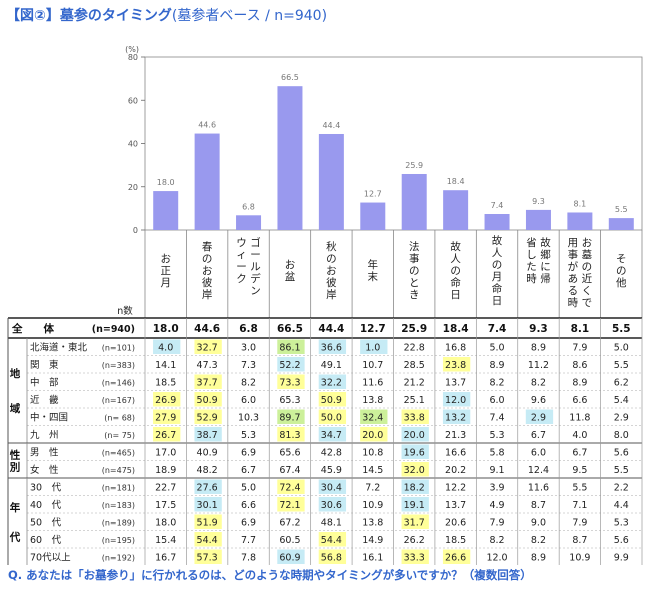  Describe the element at coordinates (331, 540) in the screenshot. I see `table-cell: 54.4` at that location.